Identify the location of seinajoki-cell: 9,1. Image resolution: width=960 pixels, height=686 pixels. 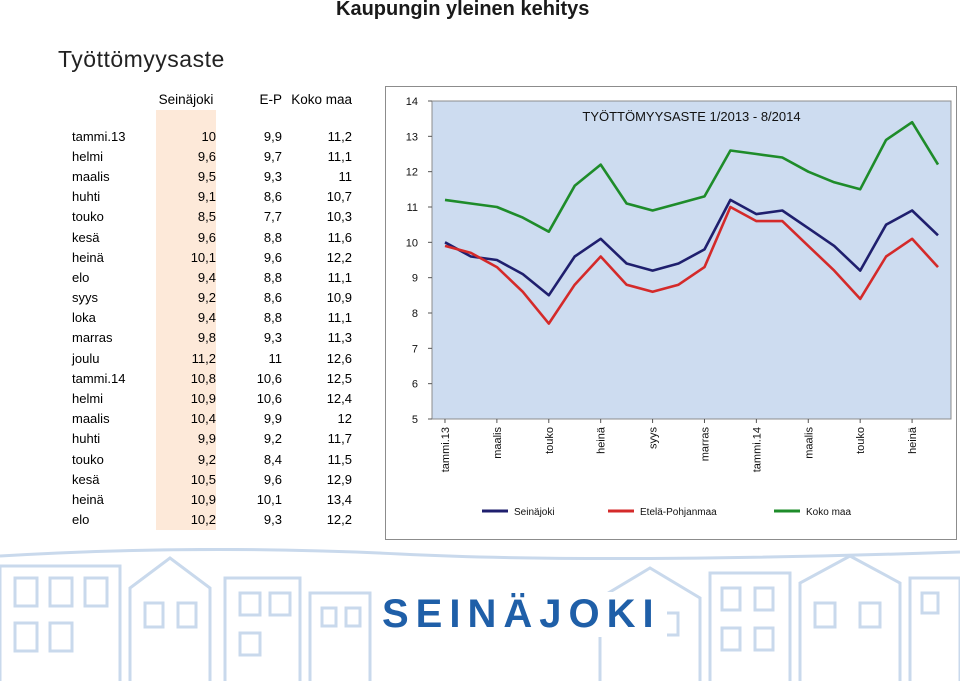
(186, 196).